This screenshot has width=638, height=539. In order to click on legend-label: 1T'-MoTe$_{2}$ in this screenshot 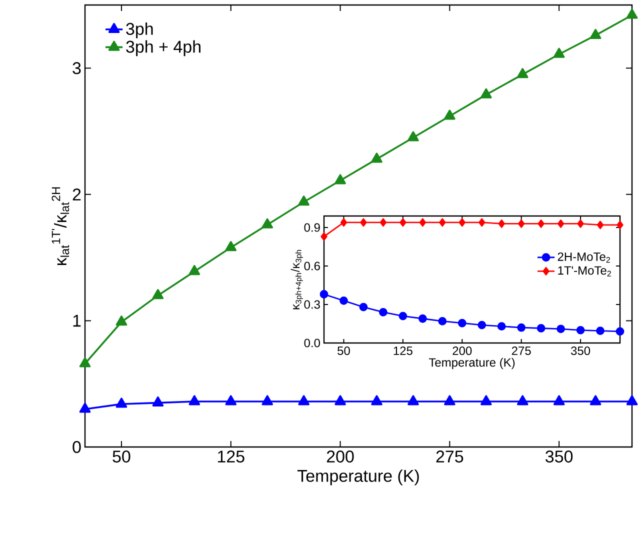, I will do `click(584, 271)`.